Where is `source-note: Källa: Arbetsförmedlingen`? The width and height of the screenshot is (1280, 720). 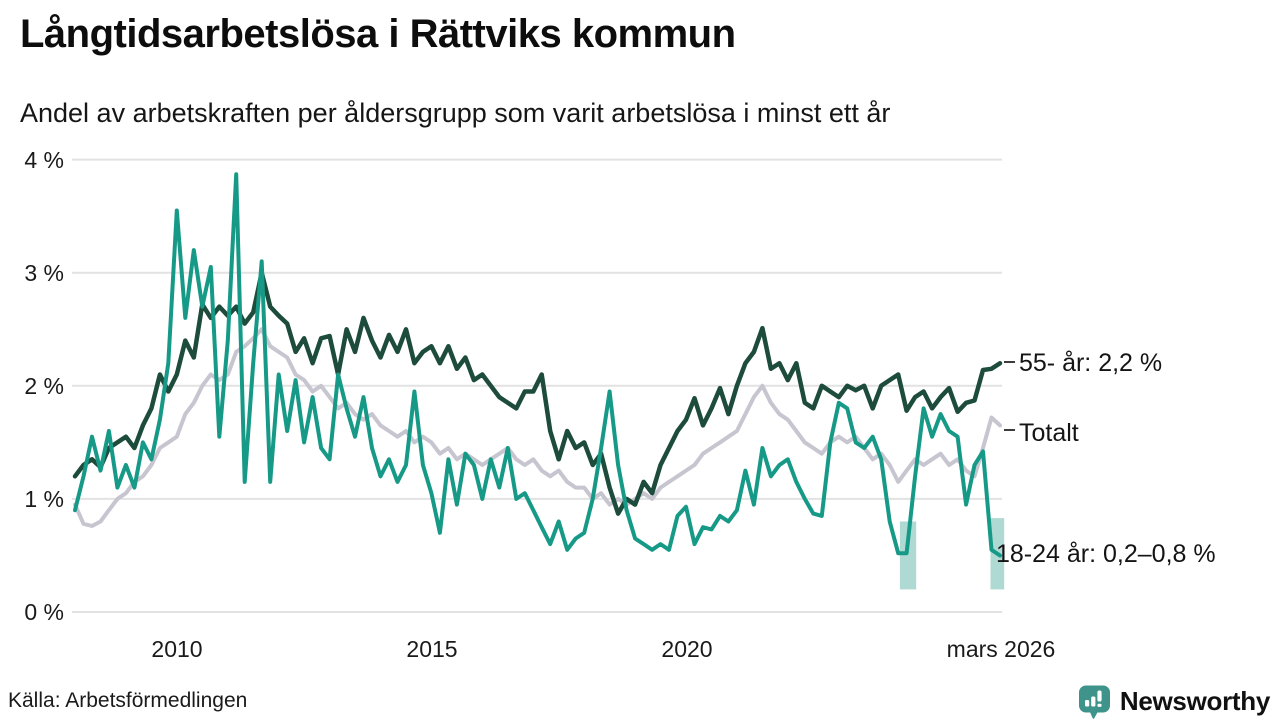
source-note: Källa: Arbetsförmedlingen is located at coordinates (128, 700).